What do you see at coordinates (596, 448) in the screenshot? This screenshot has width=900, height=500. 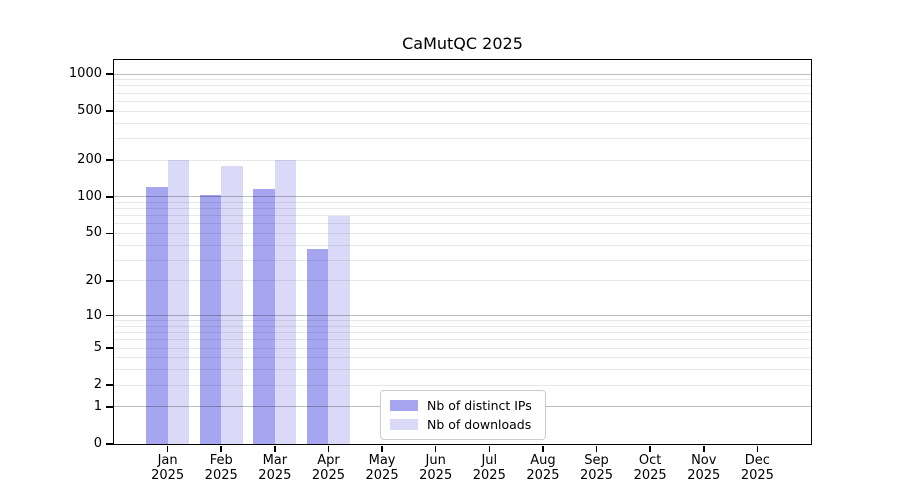 I see `x-tick-sep-2025` at bounding box center [596, 448].